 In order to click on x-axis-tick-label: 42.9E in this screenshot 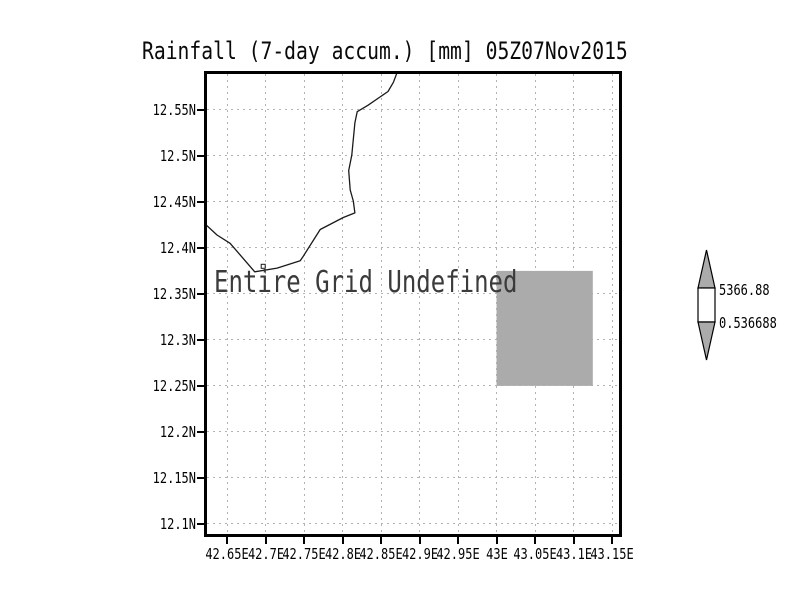, I will do `click(419, 554)`.